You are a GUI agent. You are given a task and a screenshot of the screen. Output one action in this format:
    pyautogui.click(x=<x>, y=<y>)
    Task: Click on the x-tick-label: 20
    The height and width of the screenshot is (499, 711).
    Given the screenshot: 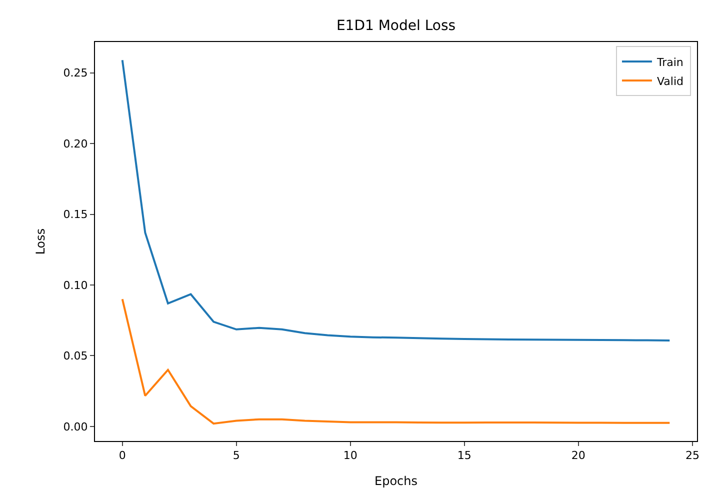 What is the action you would take?
    pyautogui.click(x=578, y=455)
    